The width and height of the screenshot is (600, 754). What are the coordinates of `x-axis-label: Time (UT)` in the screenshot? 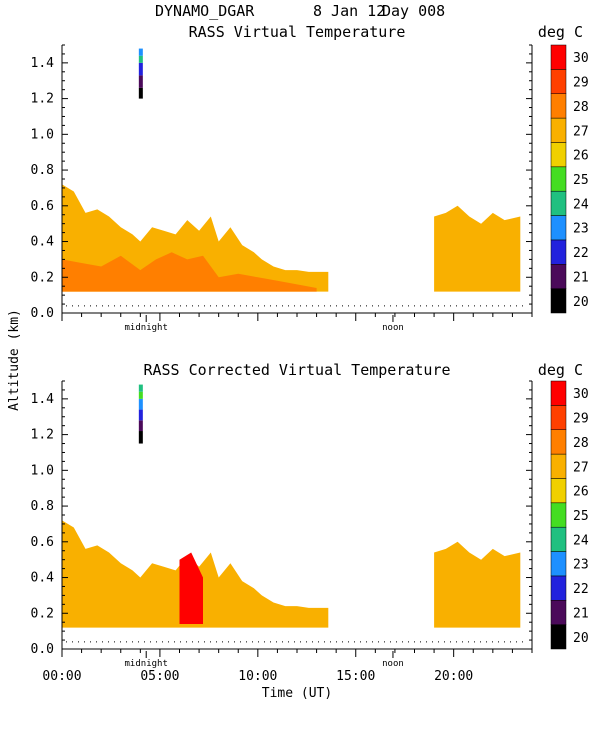 It's located at (297, 693).